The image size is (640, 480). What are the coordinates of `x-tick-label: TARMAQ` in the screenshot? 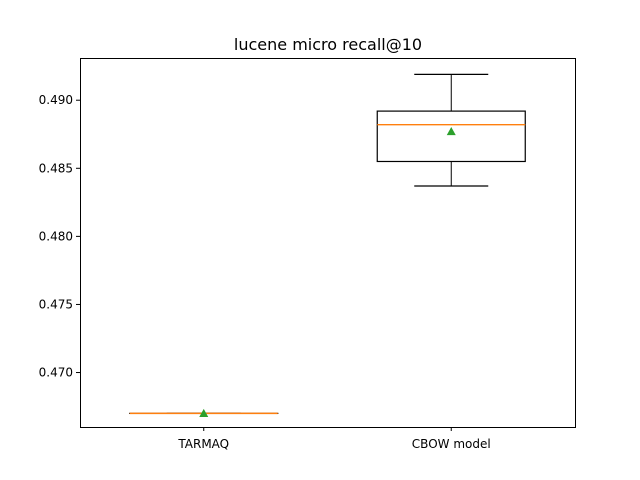 It's located at (203, 444).